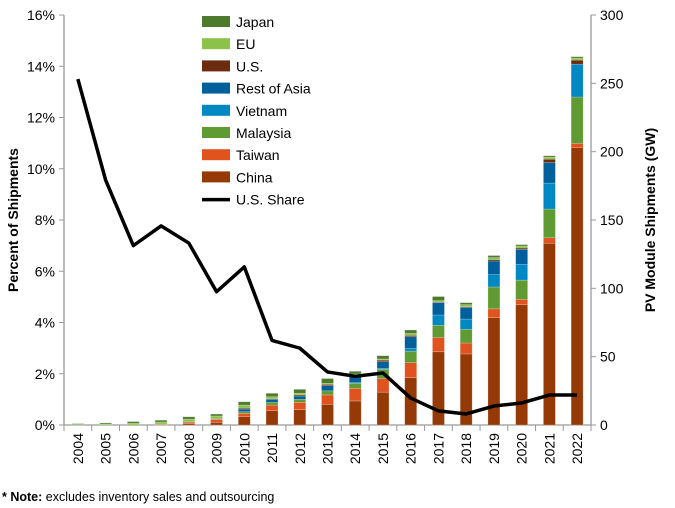 The image size is (675, 508). I want to click on x-tick-label: 2005, so click(106, 448).